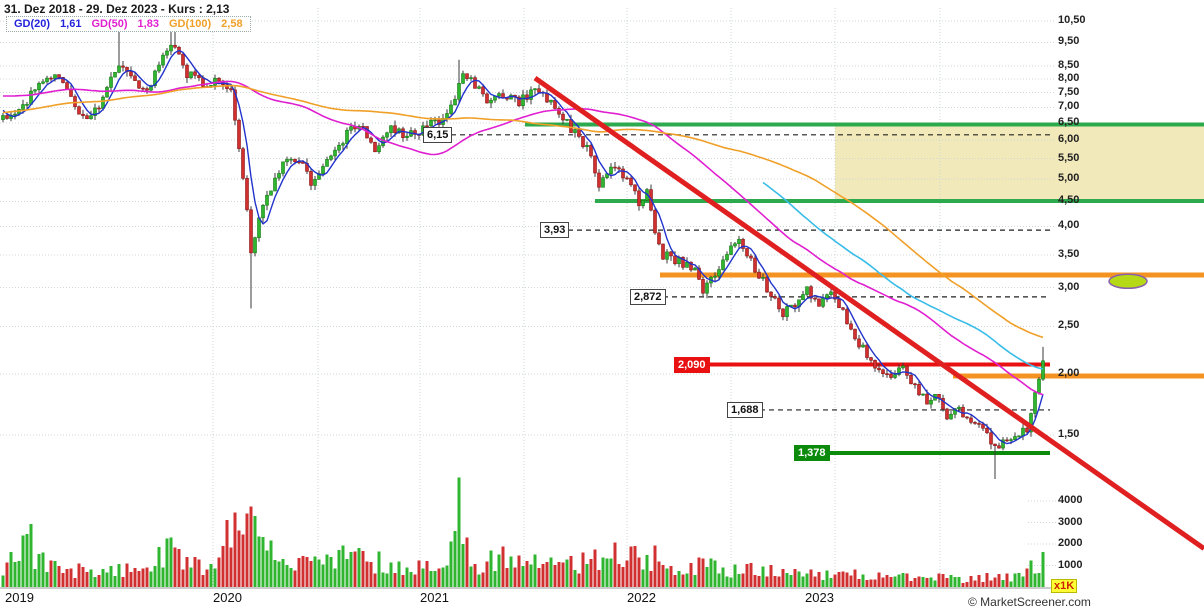  What do you see at coordinates (1019, 162) in the screenshot?
I see `highlight-zone` at bounding box center [1019, 162].